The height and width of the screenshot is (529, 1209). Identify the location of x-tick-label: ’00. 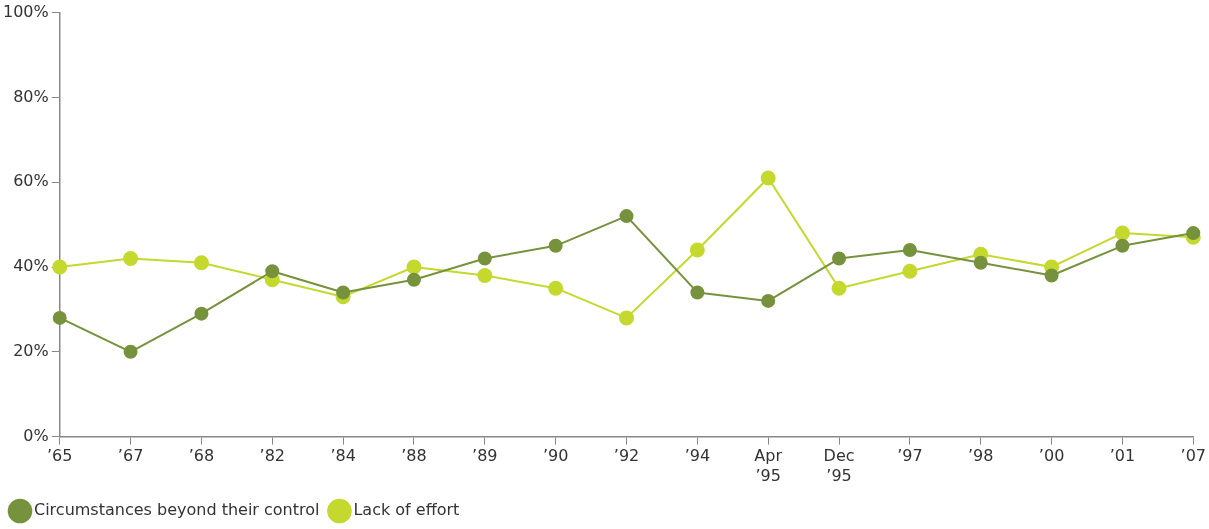
(1051, 456).